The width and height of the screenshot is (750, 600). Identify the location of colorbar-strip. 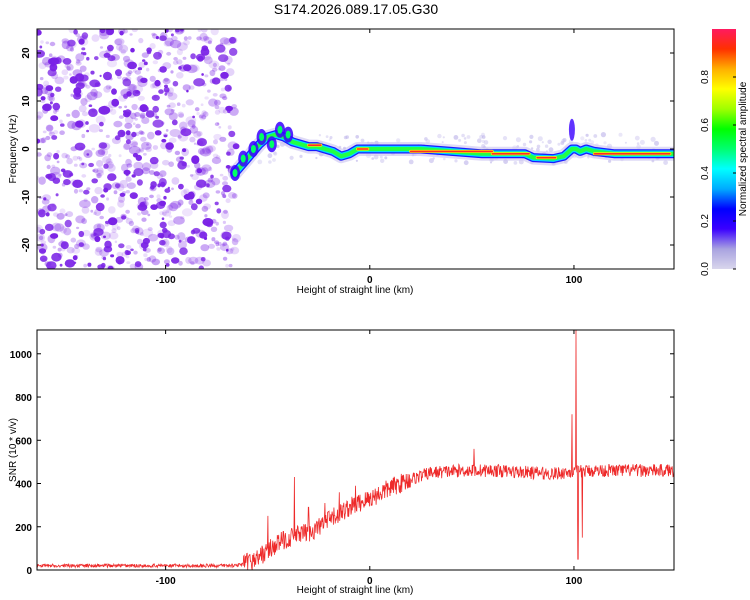
(724, 149).